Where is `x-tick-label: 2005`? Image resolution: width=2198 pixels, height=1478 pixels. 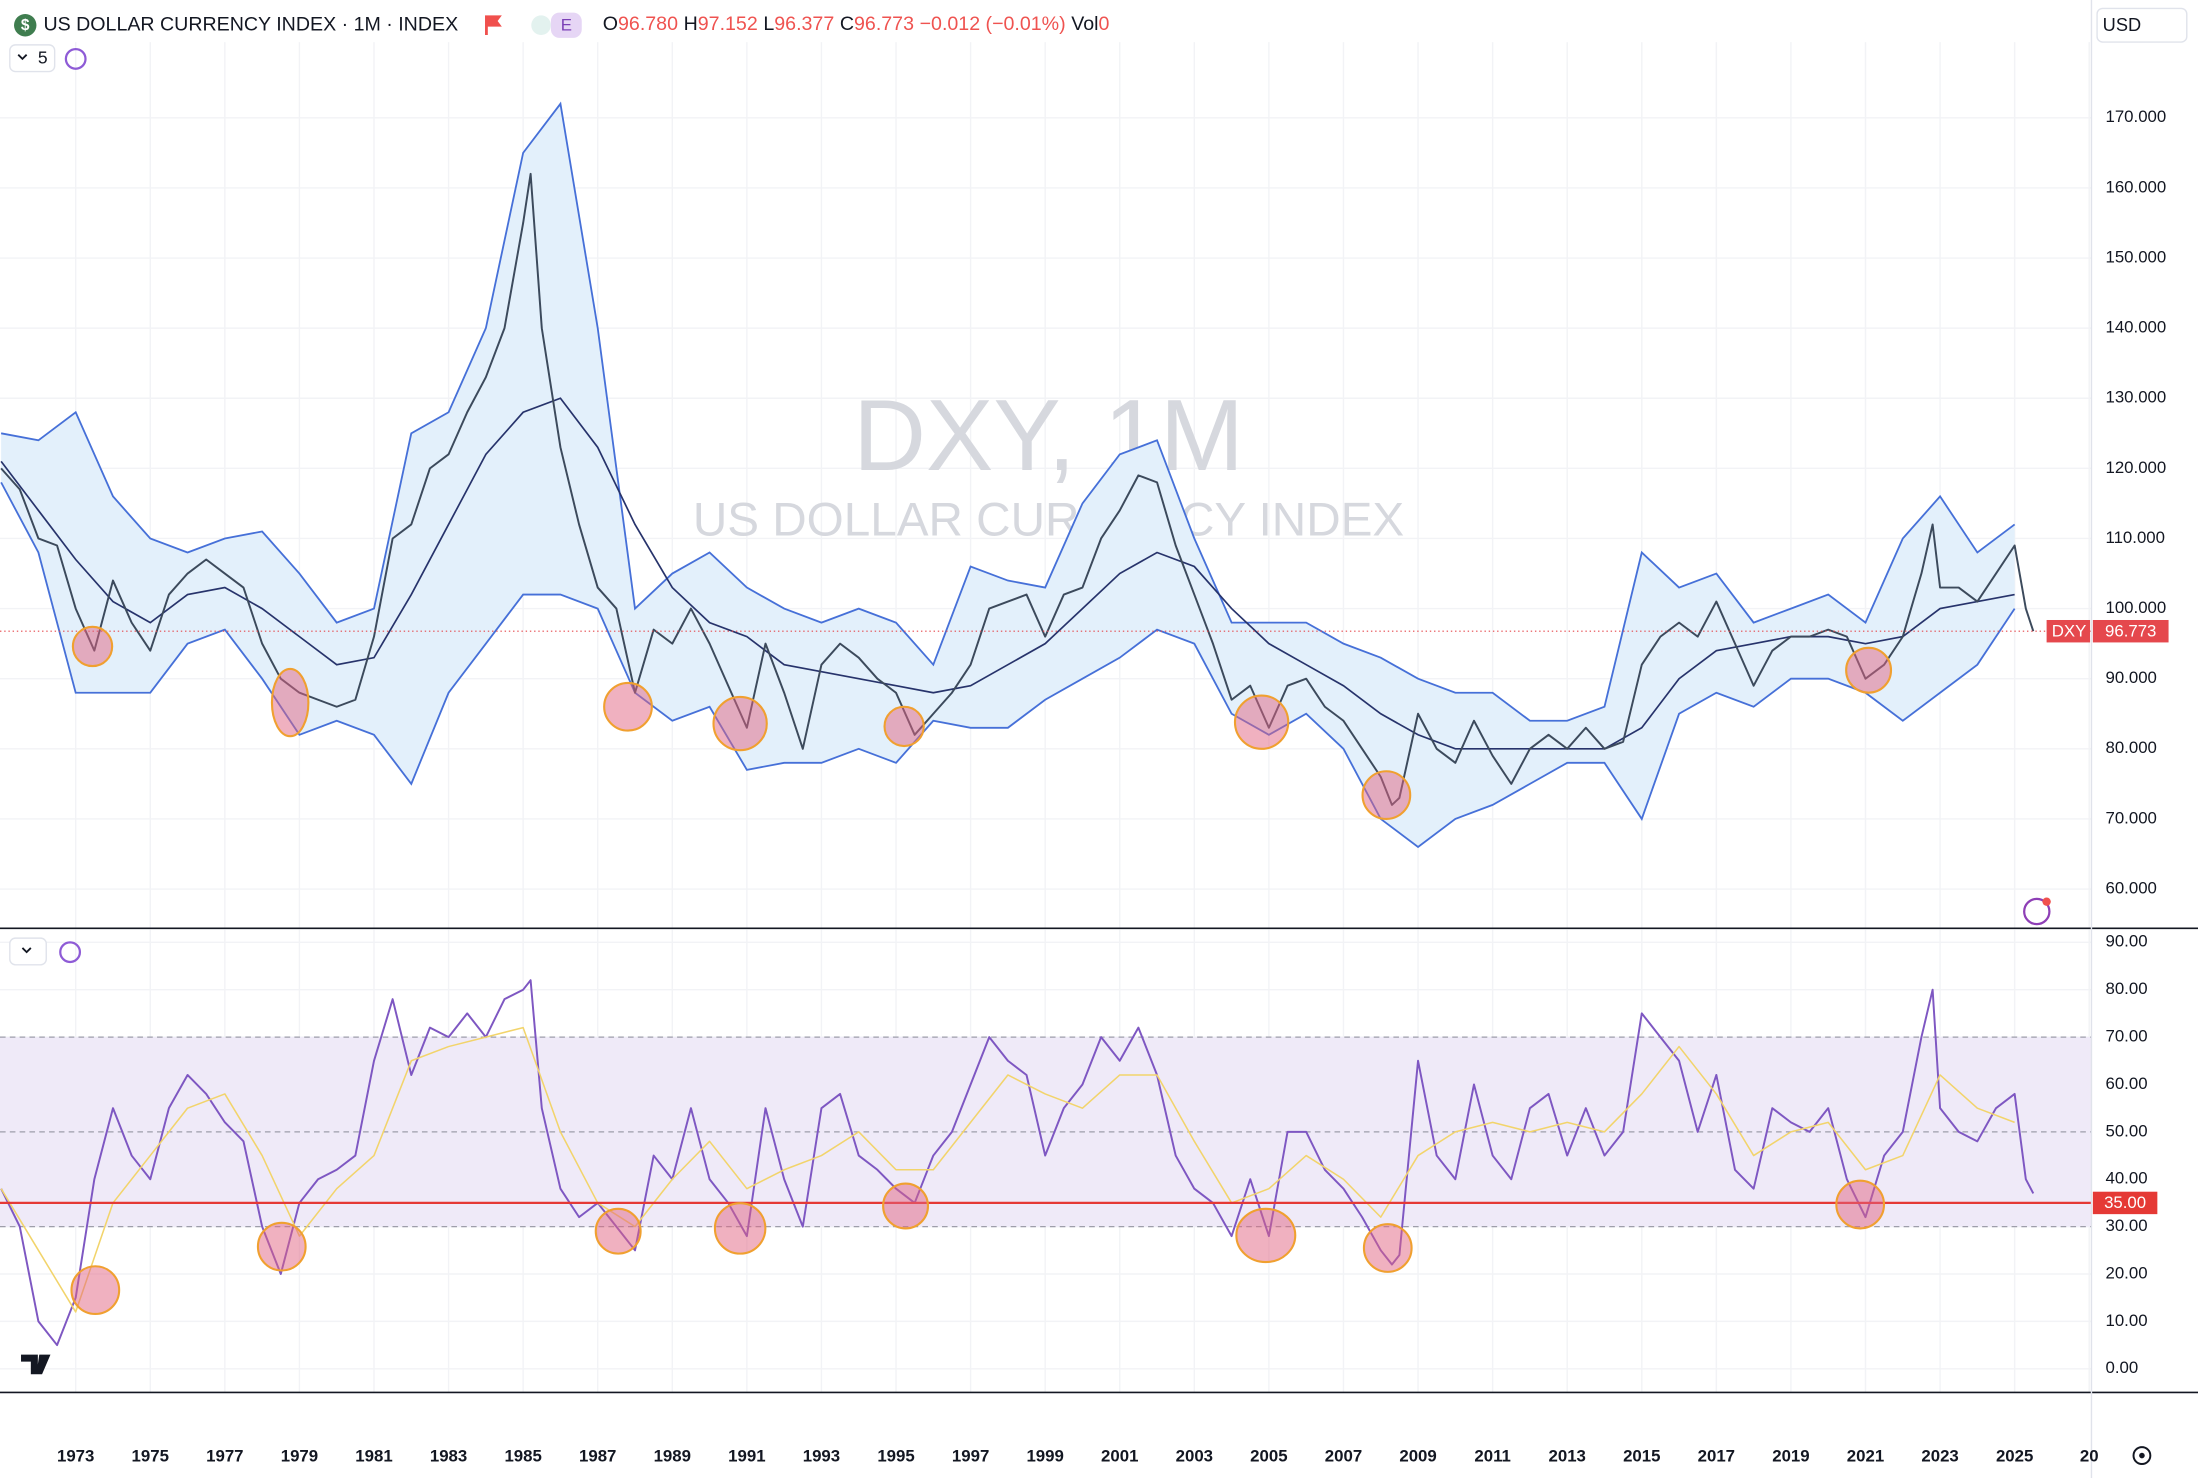 x-tick-label: 2005 is located at coordinates (1268, 1455).